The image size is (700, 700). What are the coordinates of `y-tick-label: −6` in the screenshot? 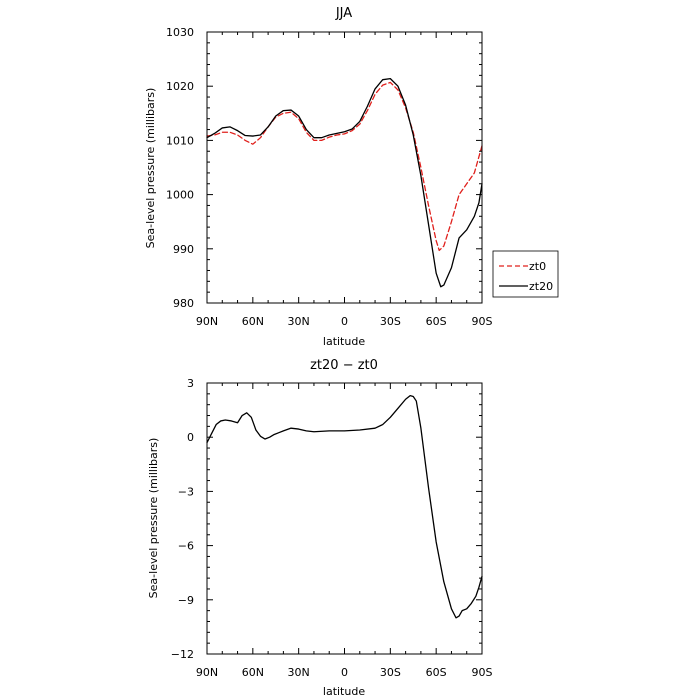 It's located at (186, 546).